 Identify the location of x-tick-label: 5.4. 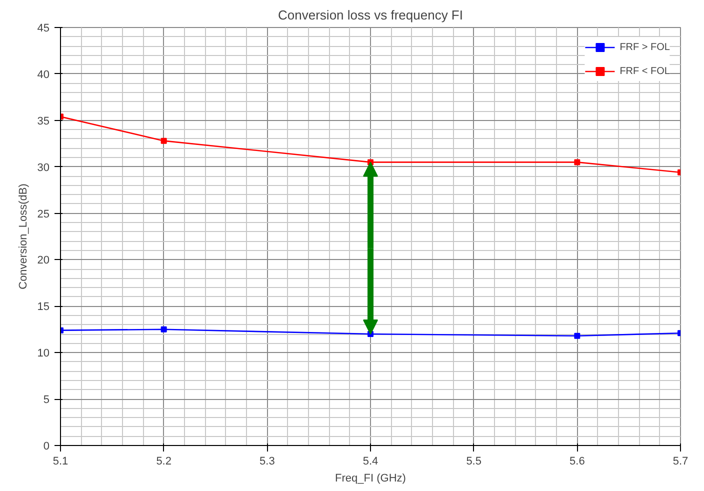
(370, 462).